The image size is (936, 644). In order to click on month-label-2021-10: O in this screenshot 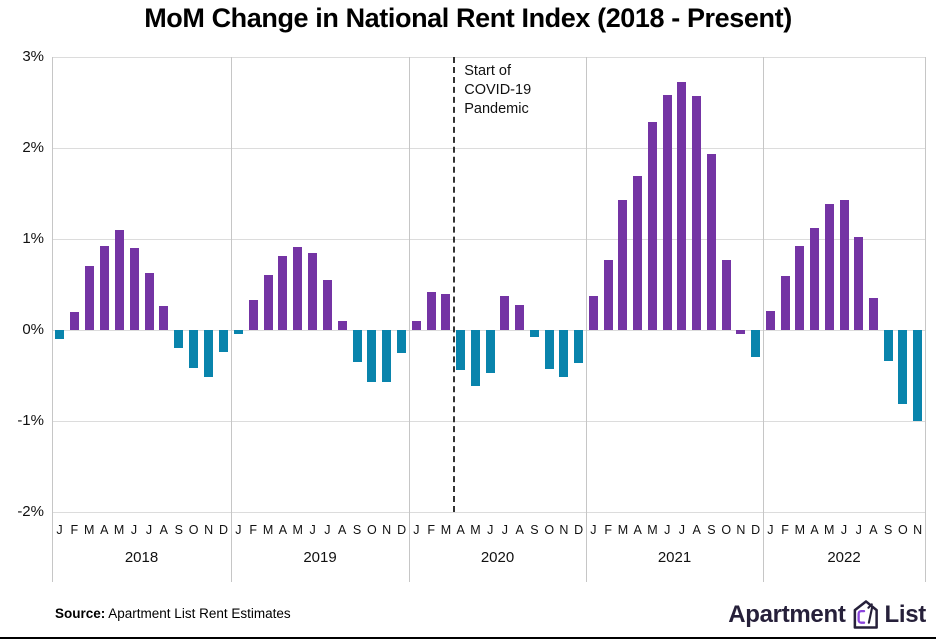, I will do `click(726, 530)`.